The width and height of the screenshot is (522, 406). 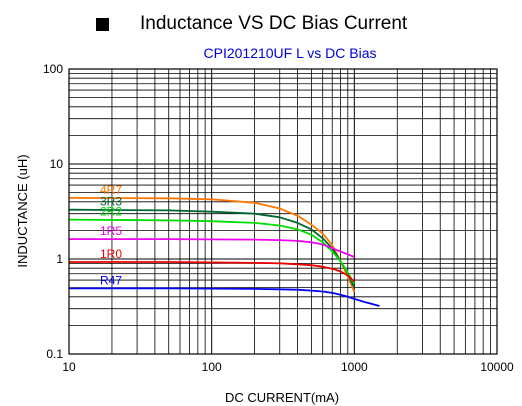 I want to click on x-tick-label: 10, so click(x=69, y=367).